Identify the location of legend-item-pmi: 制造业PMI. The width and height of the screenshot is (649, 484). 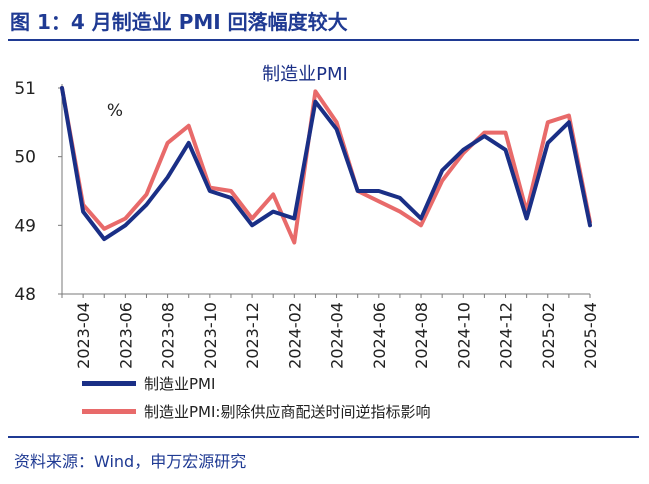
(256, 383).